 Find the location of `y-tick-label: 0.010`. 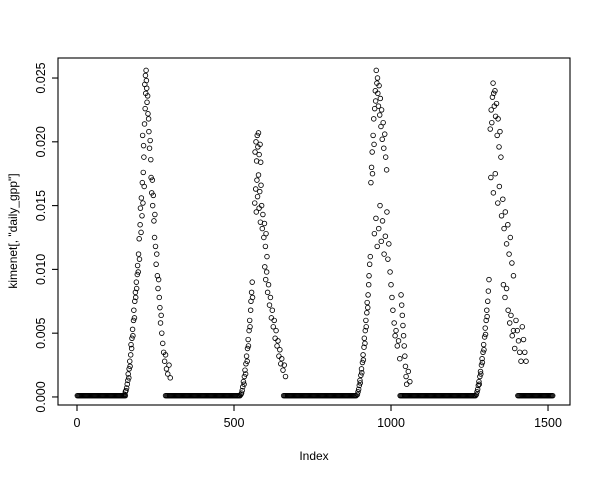

y-tick-label: 0.010 is located at coordinates (41, 269).